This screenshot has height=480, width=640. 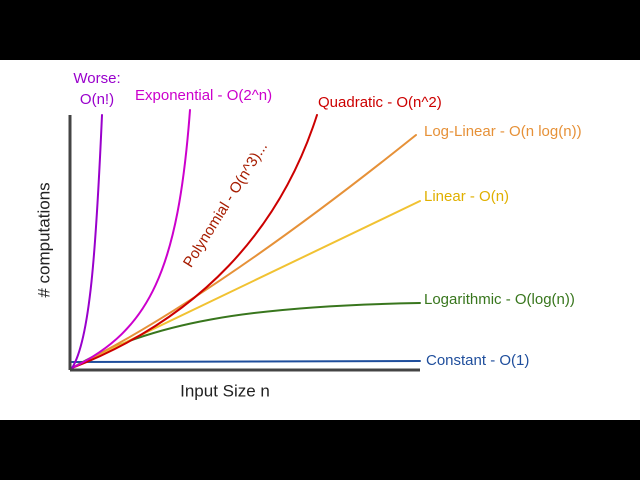 What do you see at coordinates (320, 450) in the screenshot?
I see `bottom-bar` at bounding box center [320, 450].